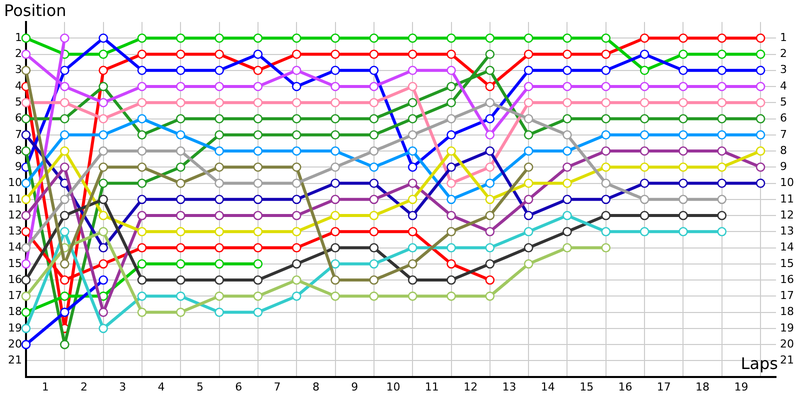 Image resolution: width=800 pixels, height=400 pixels. Describe the element at coordinates (787, 183) in the screenshot. I see `y2-tick-label: 10` at that location.